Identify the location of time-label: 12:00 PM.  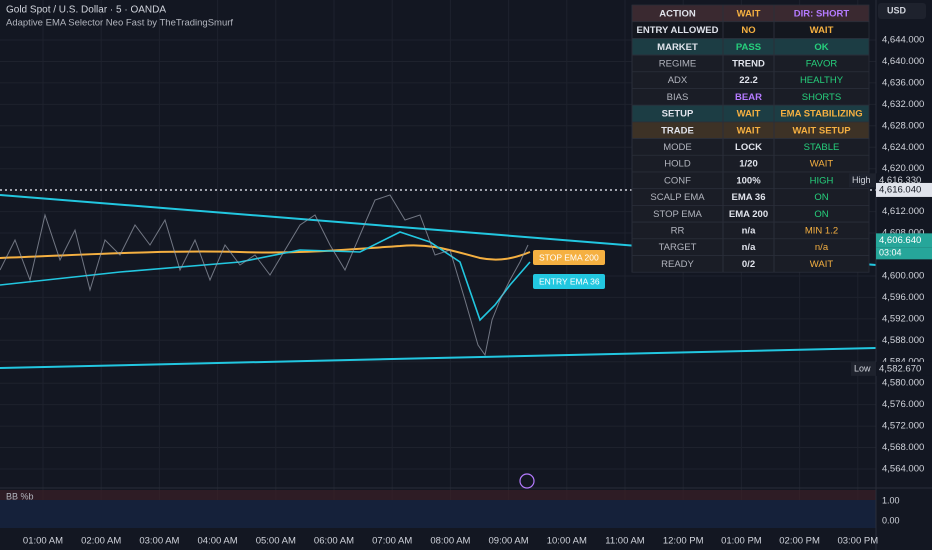
(683, 541).